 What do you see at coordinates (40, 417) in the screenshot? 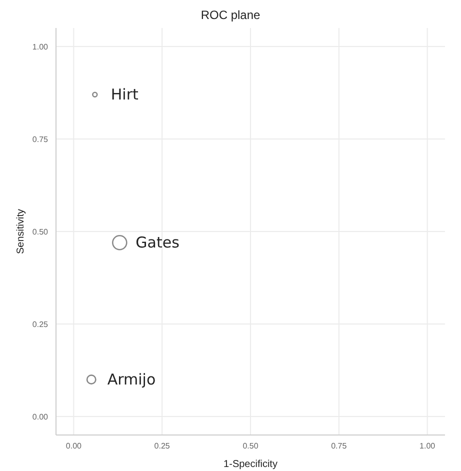
I see `y-tick-label: 0.00` at bounding box center [40, 417].